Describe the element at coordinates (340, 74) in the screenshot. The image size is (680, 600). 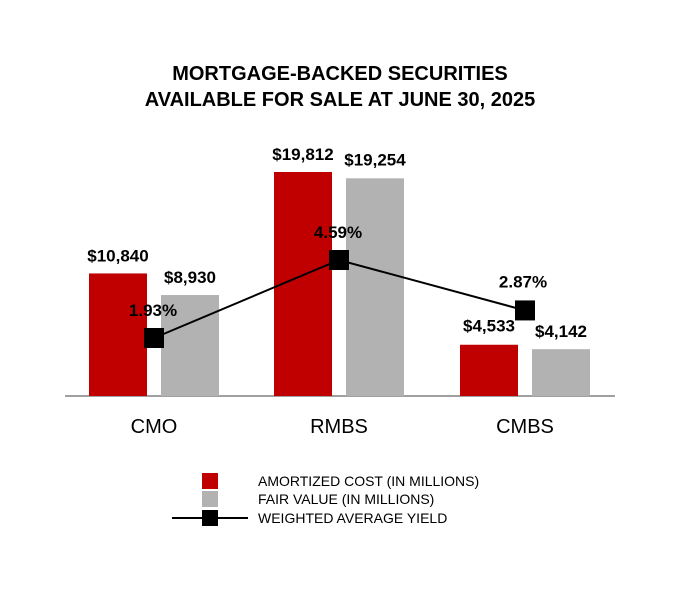
I see `chart-title: MORTGAGE-BACKED SECURITIES` at that location.